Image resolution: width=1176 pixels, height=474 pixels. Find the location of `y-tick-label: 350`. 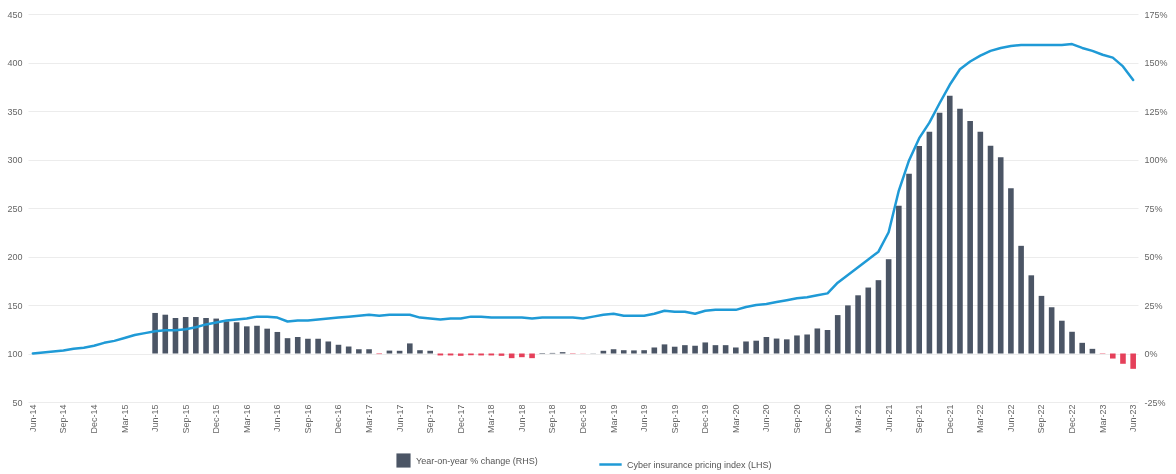

y-tick-label: 350 is located at coordinates (15, 111).